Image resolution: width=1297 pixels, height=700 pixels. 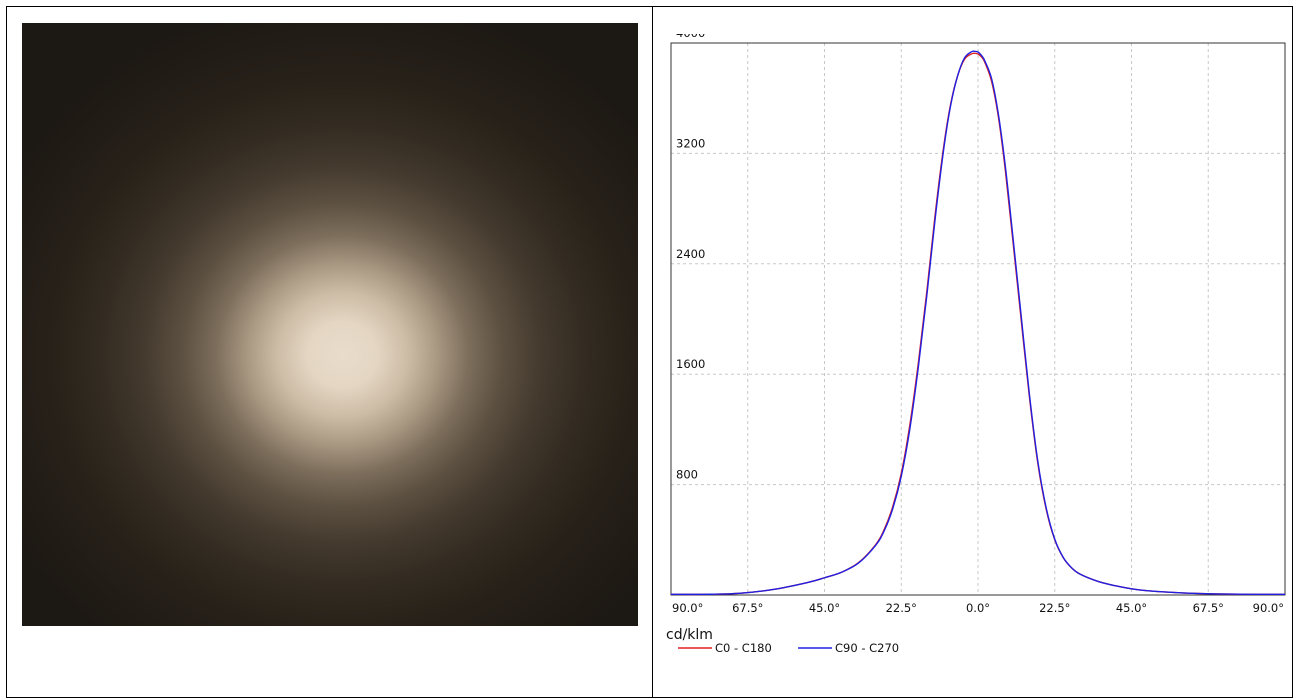 I want to click on y-unit-label: cd/klm, so click(x=689, y=635).